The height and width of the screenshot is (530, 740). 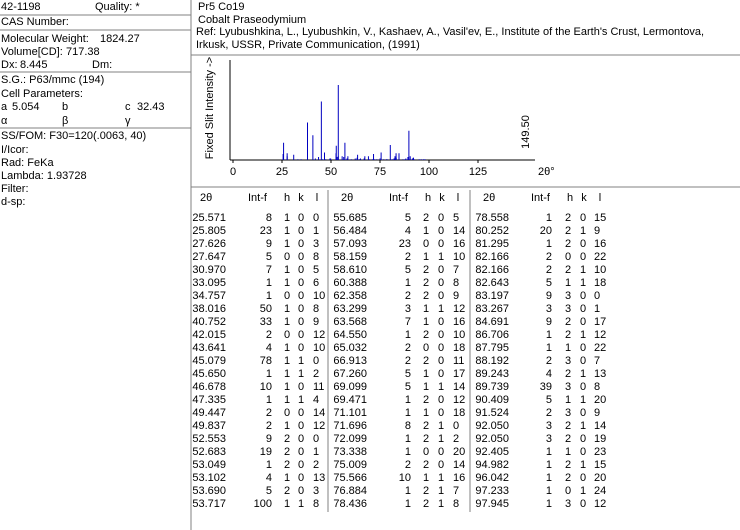 I want to click on two-theta: 96.042, so click(x=492, y=478).